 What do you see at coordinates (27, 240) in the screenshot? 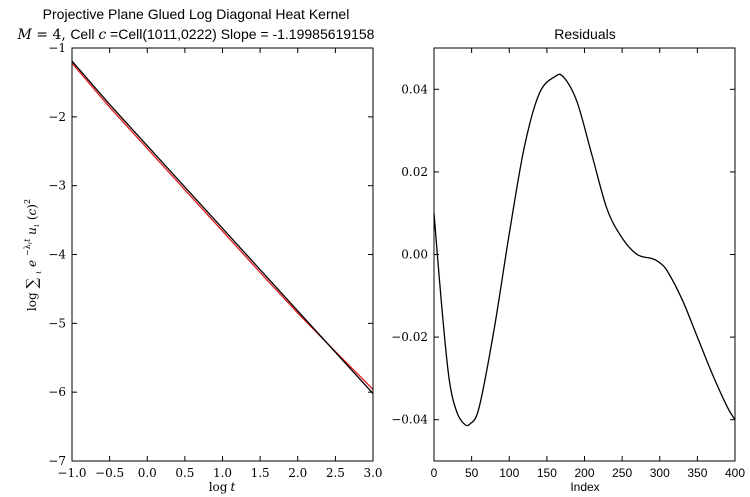
I see `ylabel-exponent-t: t` at bounding box center [27, 240].